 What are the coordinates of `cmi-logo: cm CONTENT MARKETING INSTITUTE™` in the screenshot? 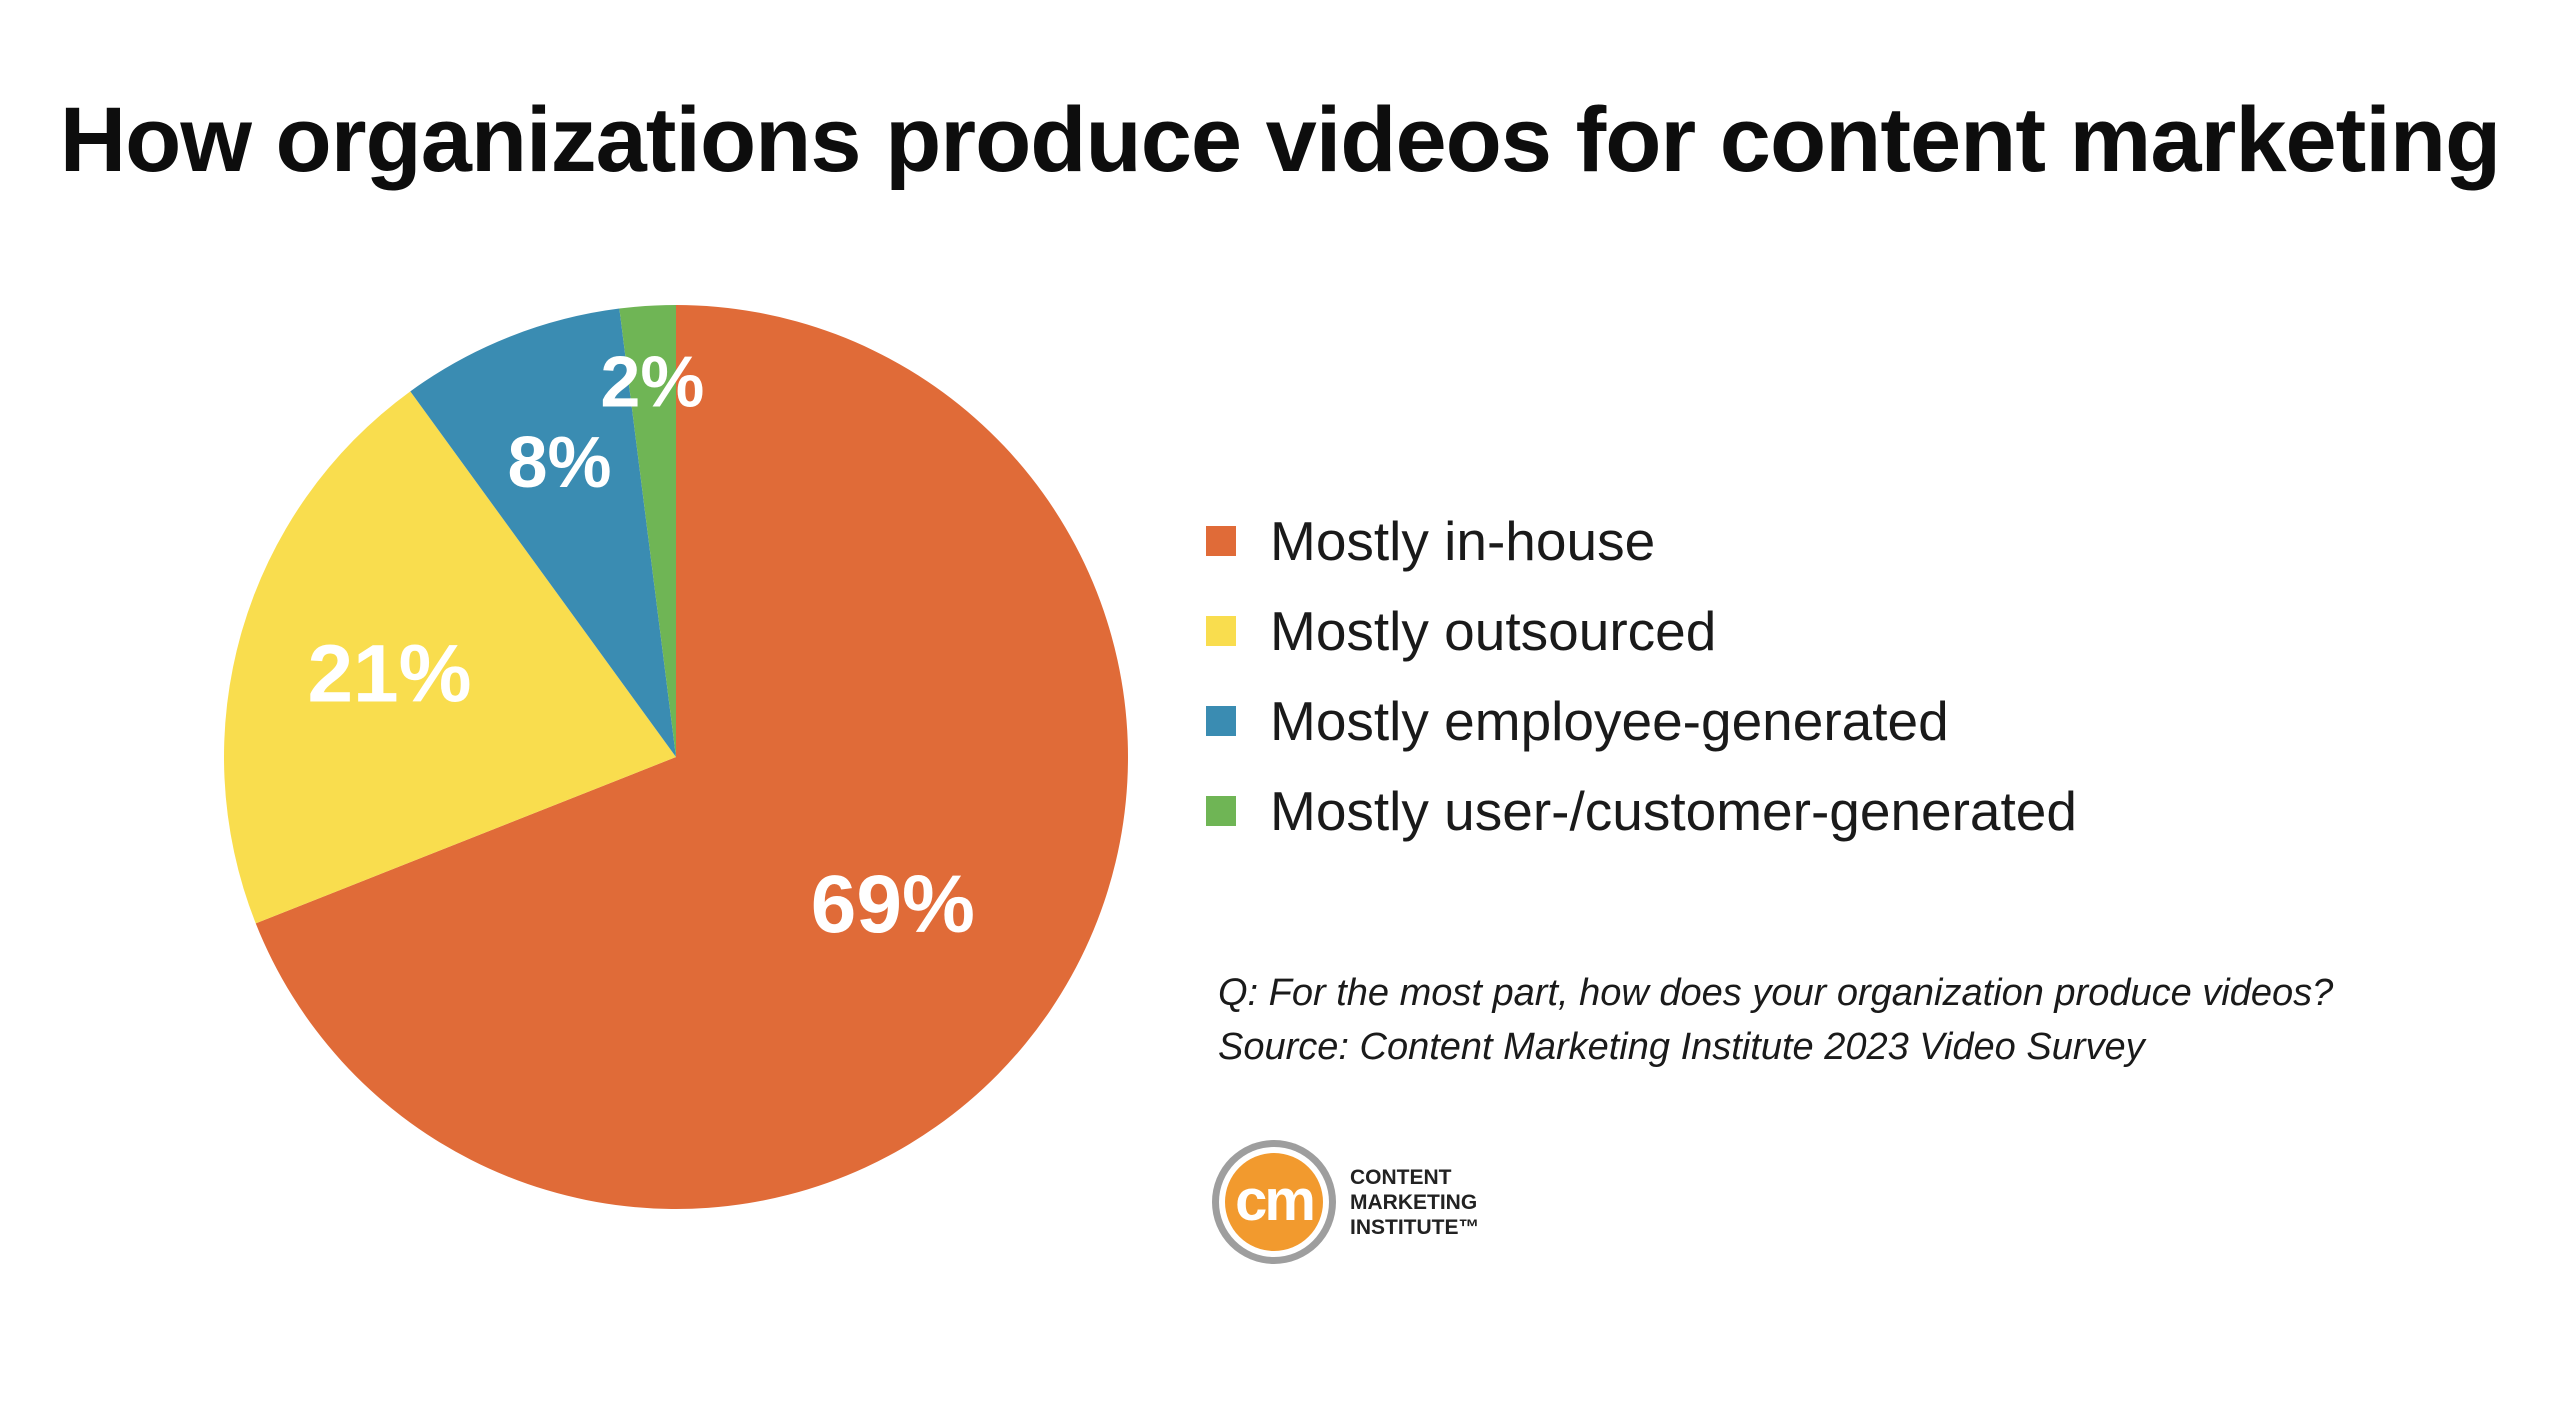 It's located at (1344, 1202).